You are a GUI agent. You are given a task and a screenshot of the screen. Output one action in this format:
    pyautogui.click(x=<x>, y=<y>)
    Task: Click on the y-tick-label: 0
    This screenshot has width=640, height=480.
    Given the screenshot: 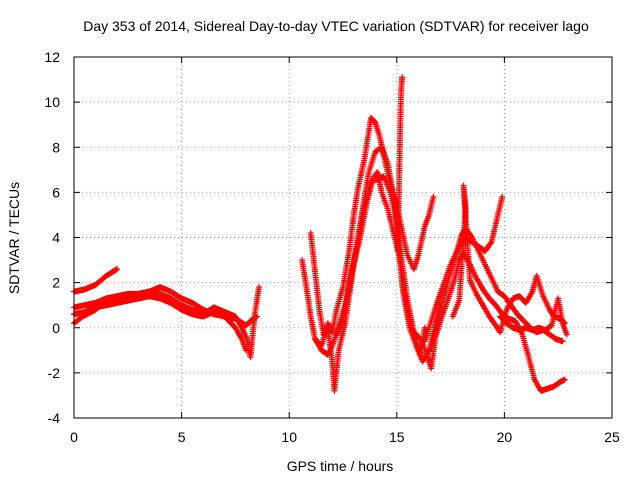 What is the action you would take?
    pyautogui.click(x=56, y=328)
    